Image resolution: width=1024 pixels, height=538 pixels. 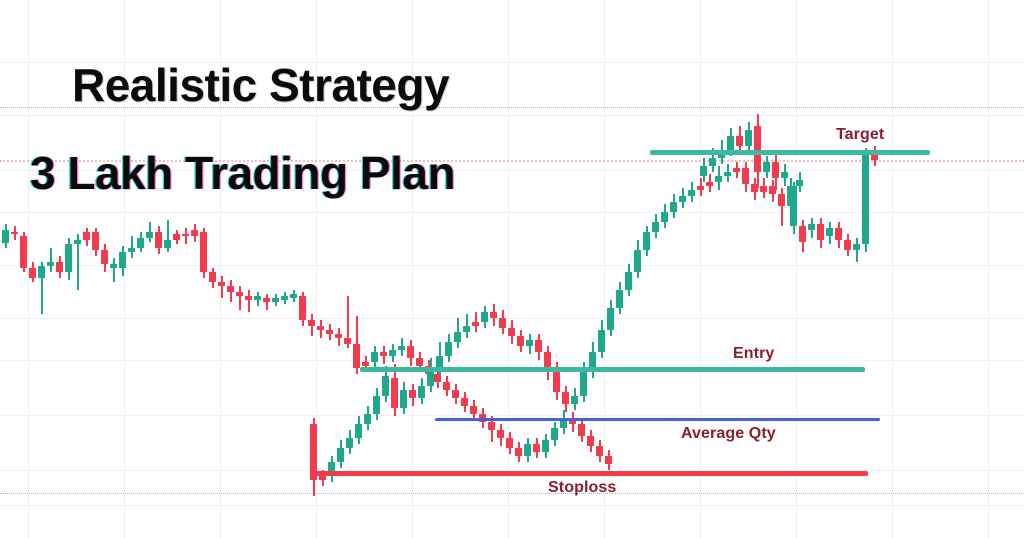 What do you see at coordinates (657, 419) in the screenshot?
I see `strategy-line-average_qty` at bounding box center [657, 419].